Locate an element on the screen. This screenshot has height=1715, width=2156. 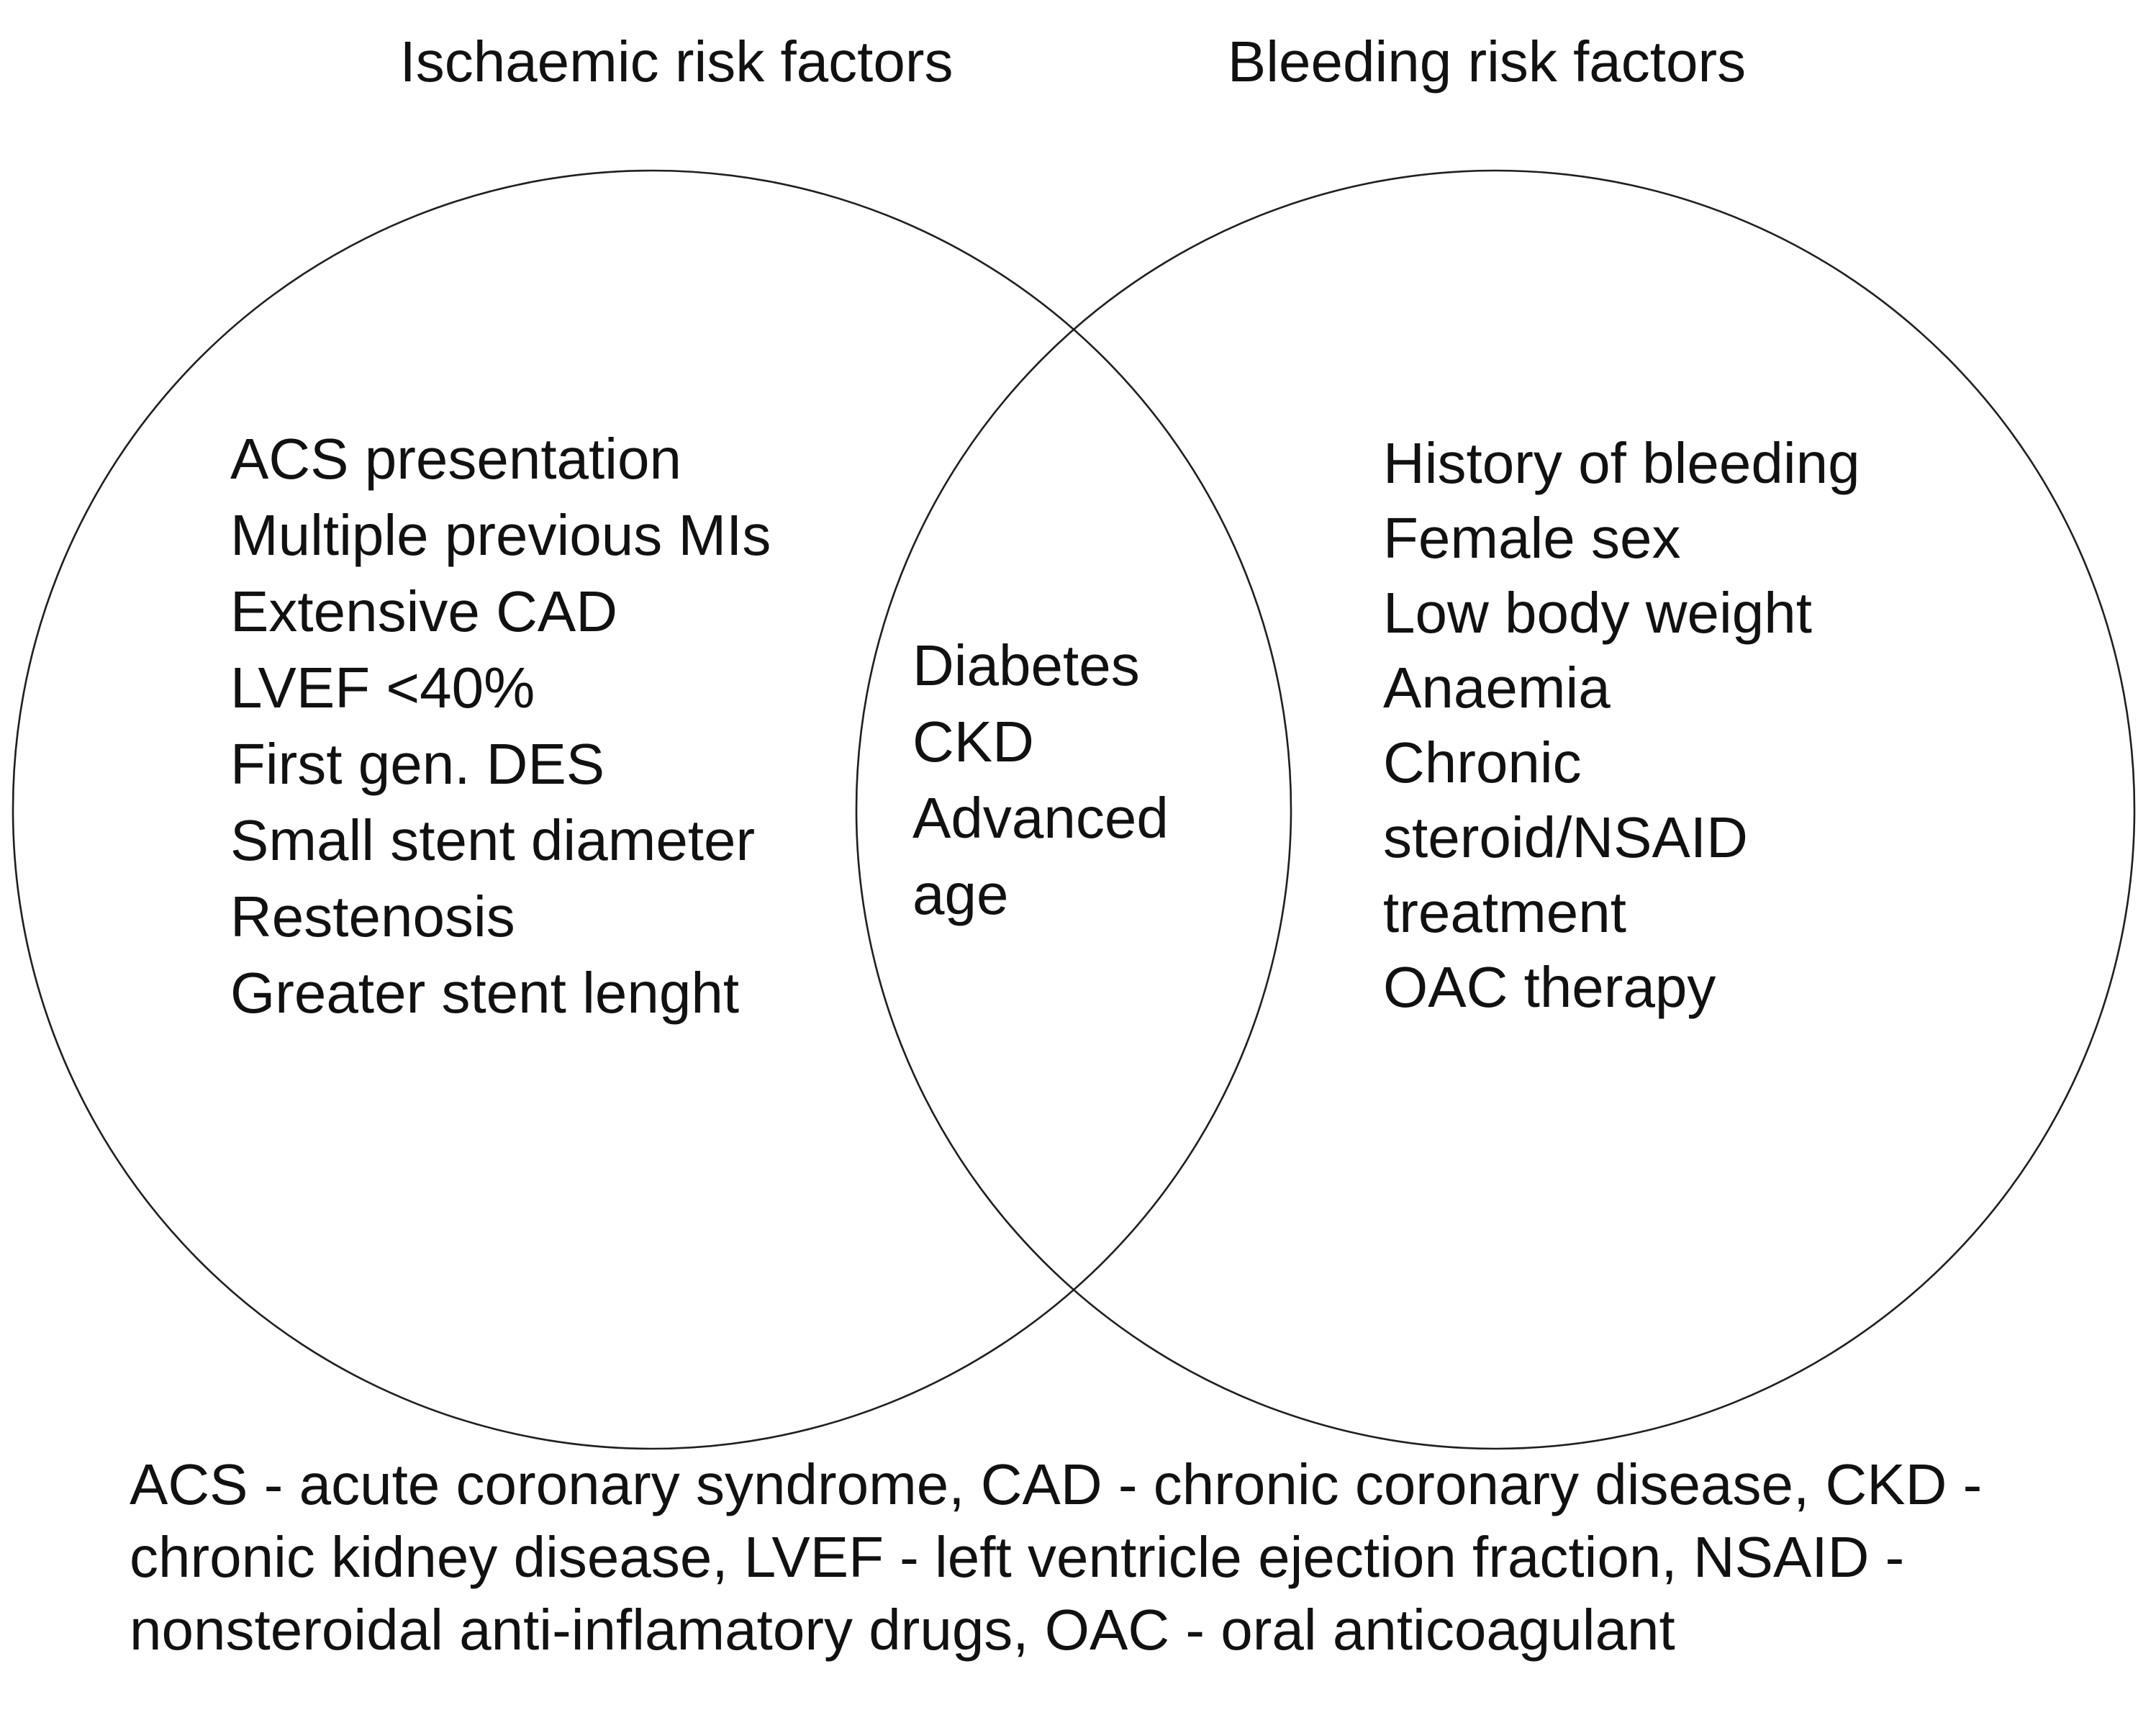
ischaemic-risk-item: First gen. DES is located at coordinates (417, 764).